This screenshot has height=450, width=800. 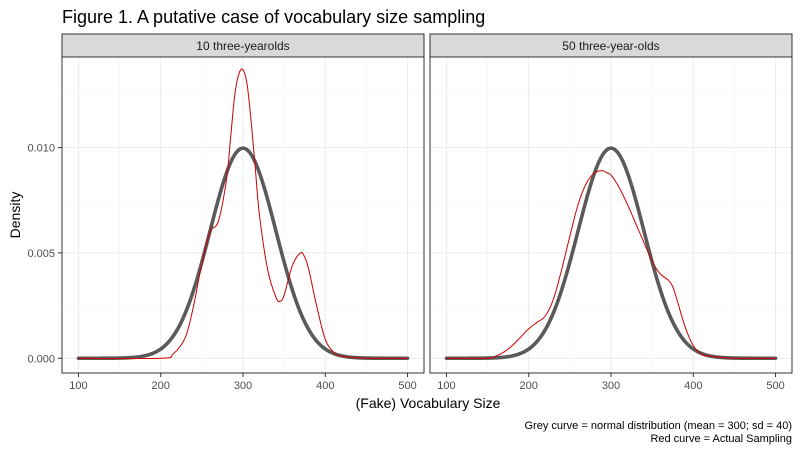 What do you see at coordinates (41, 149) in the screenshot?
I see `y-tick-label: 0.010` at bounding box center [41, 149].